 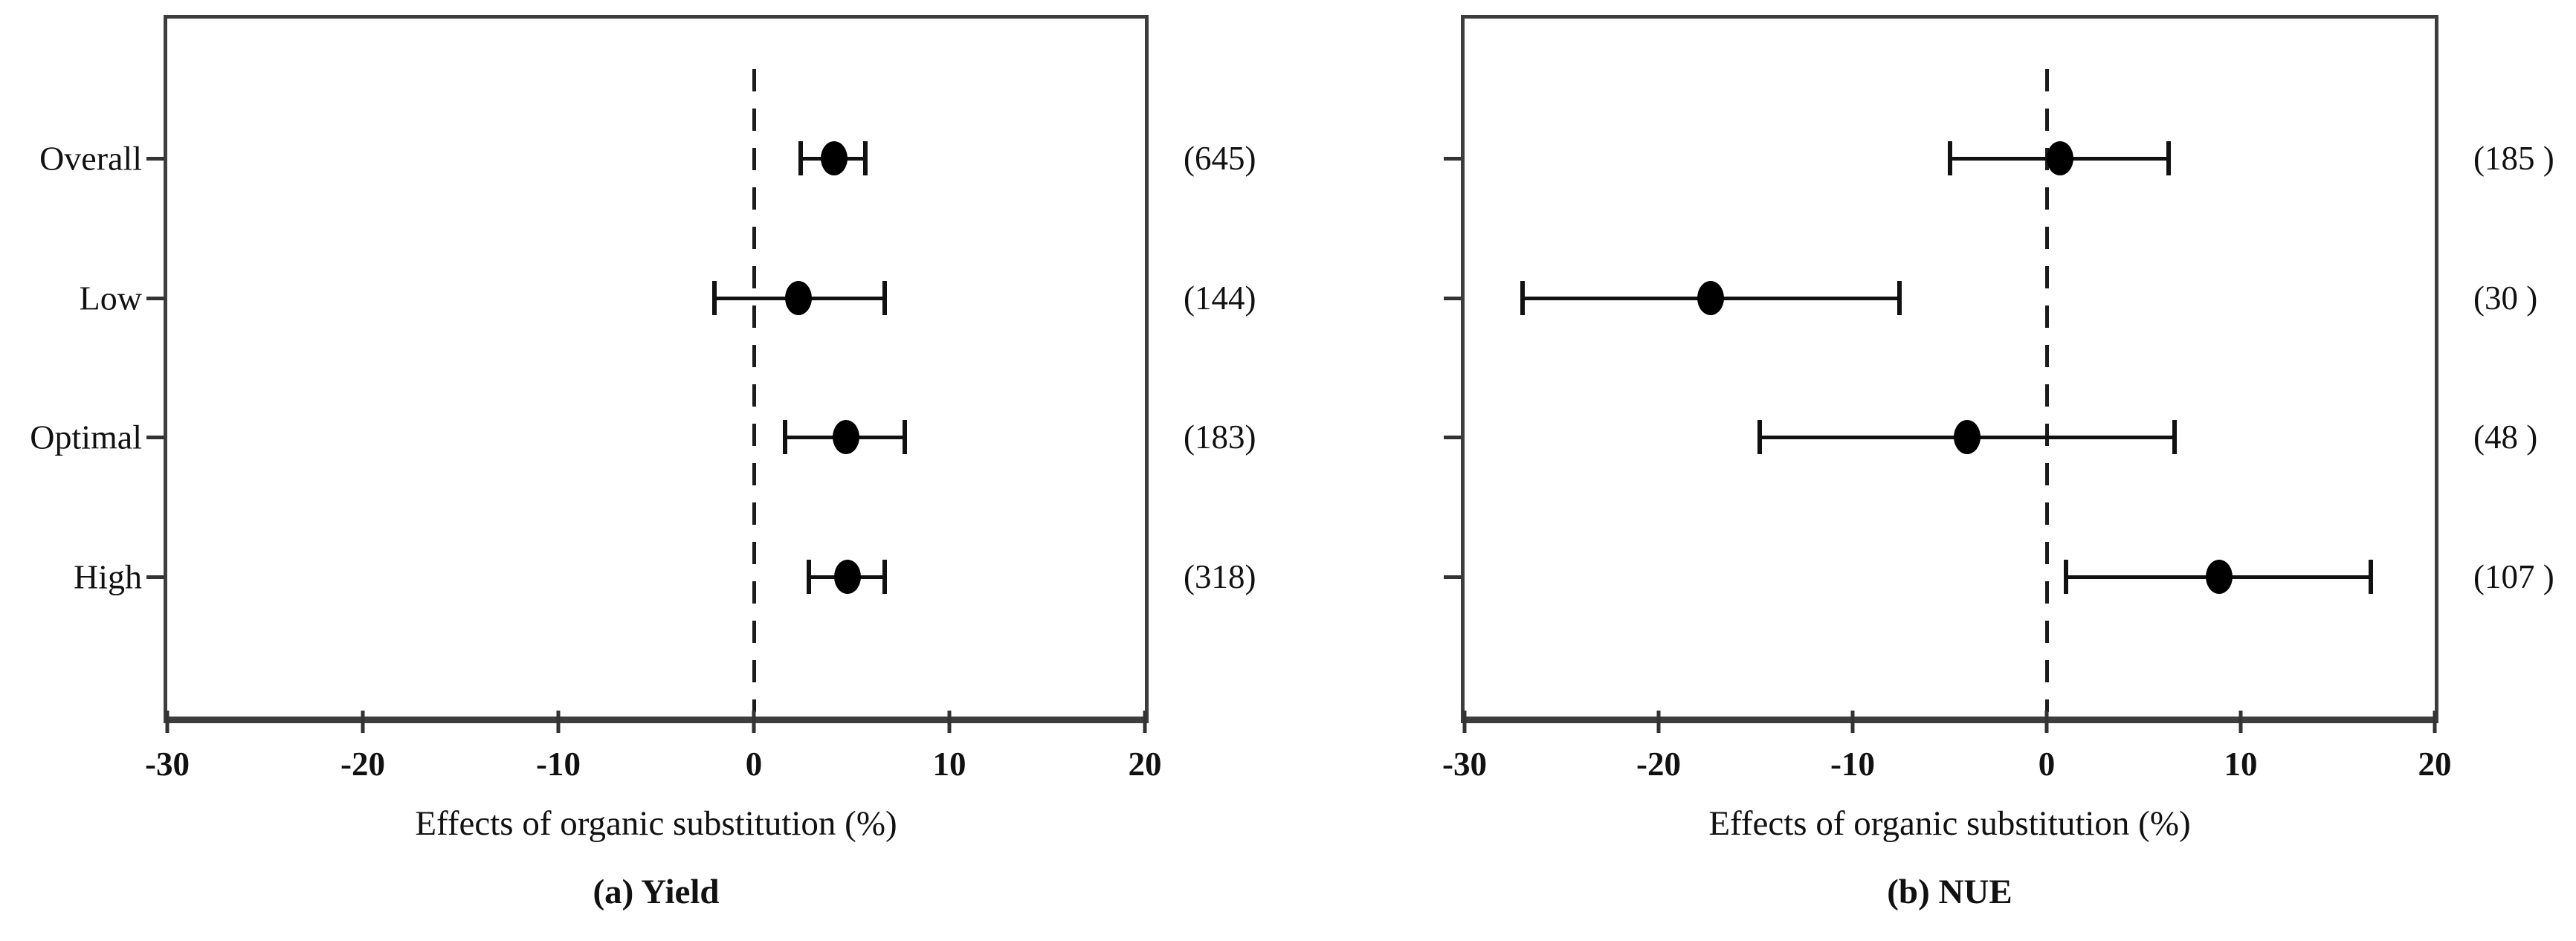 What do you see at coordinates (1220, 437) in the screenshot?
I see `sample-count-label: (183)` at bounding box center [1220, 437].